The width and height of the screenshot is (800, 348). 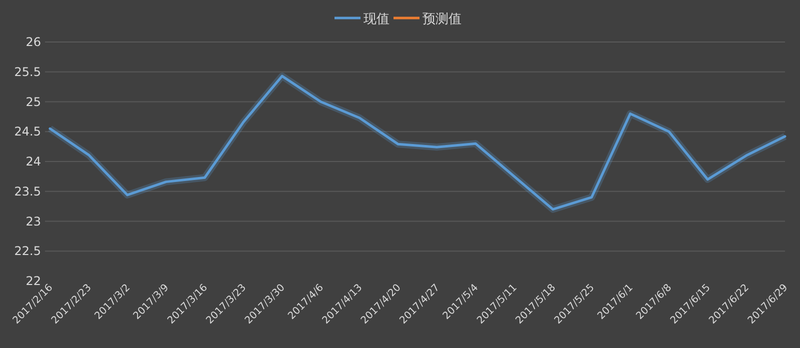 What do you see at coordinates (27, 191) in the screenshot?
I see `y-tick-label: 23.5` at bounding box center [27, 191].